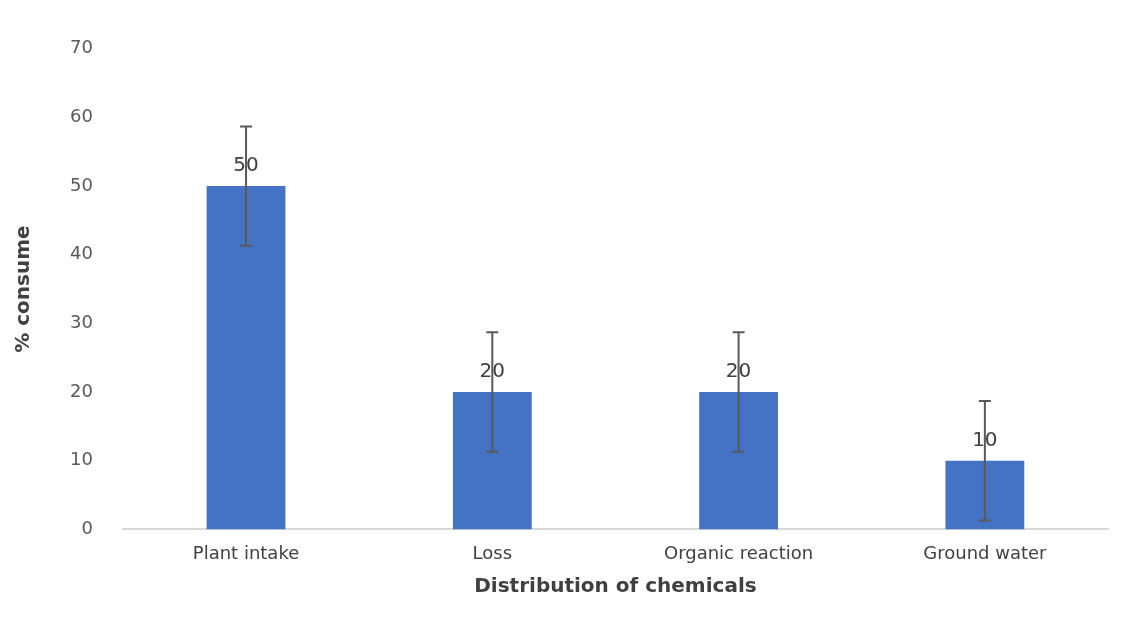 The width and height of the screenshot is (1143, 619). I want to click on x-tick-label: Loss, so click(492, 552).